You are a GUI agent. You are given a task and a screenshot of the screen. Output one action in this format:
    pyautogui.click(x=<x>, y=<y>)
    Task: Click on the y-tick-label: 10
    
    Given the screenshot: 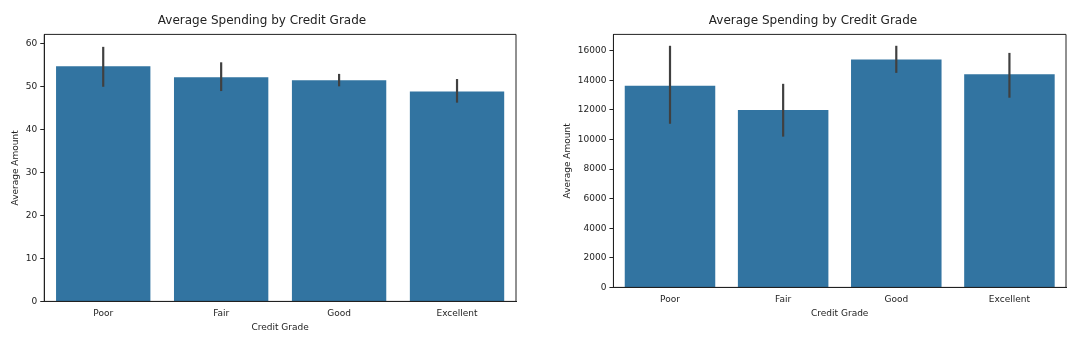 What is the action you would take?
    pyautogui.click(x=31, y=257)
    